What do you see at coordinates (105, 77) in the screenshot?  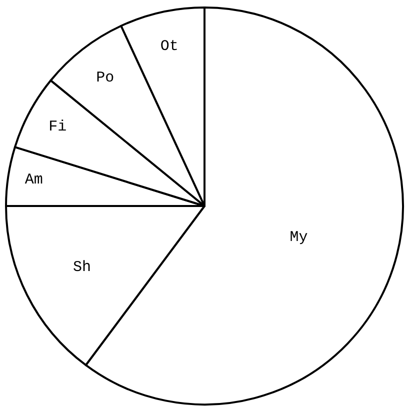 I see `slice-label: Po` at bounding box center [105, 77].